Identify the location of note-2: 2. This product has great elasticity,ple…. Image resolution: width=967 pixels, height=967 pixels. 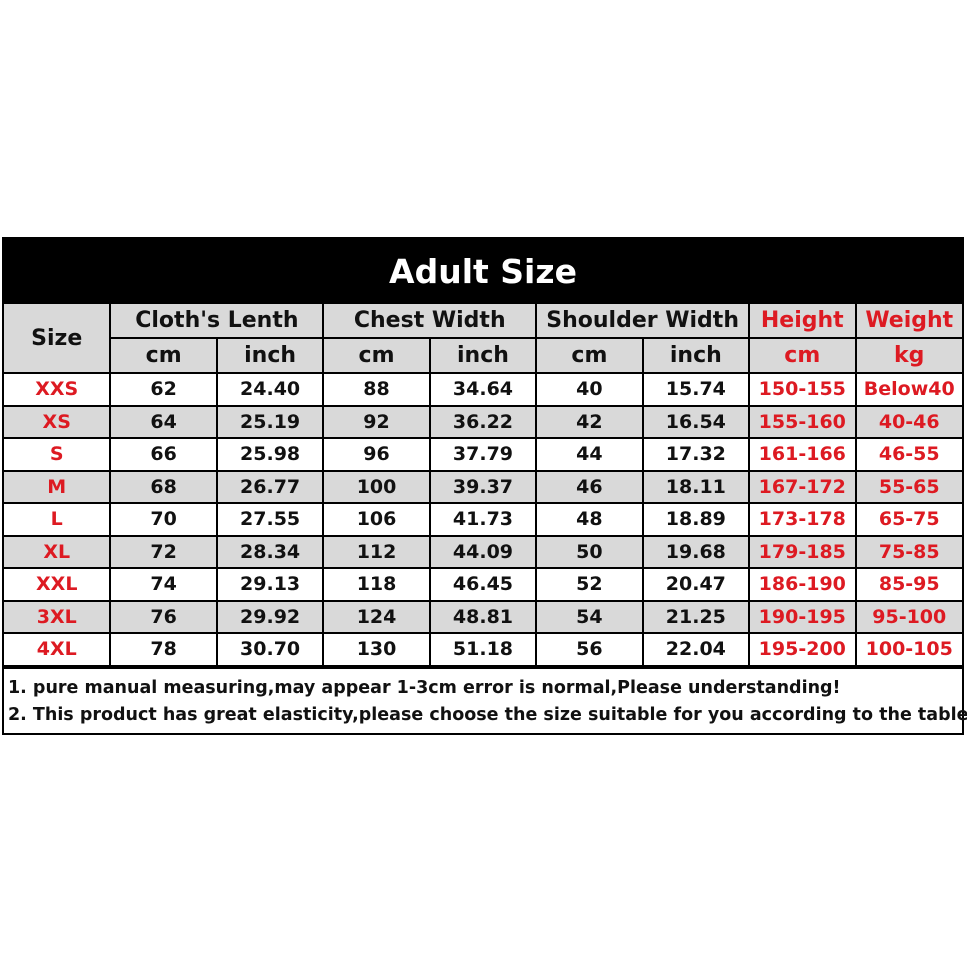
(487, 714).